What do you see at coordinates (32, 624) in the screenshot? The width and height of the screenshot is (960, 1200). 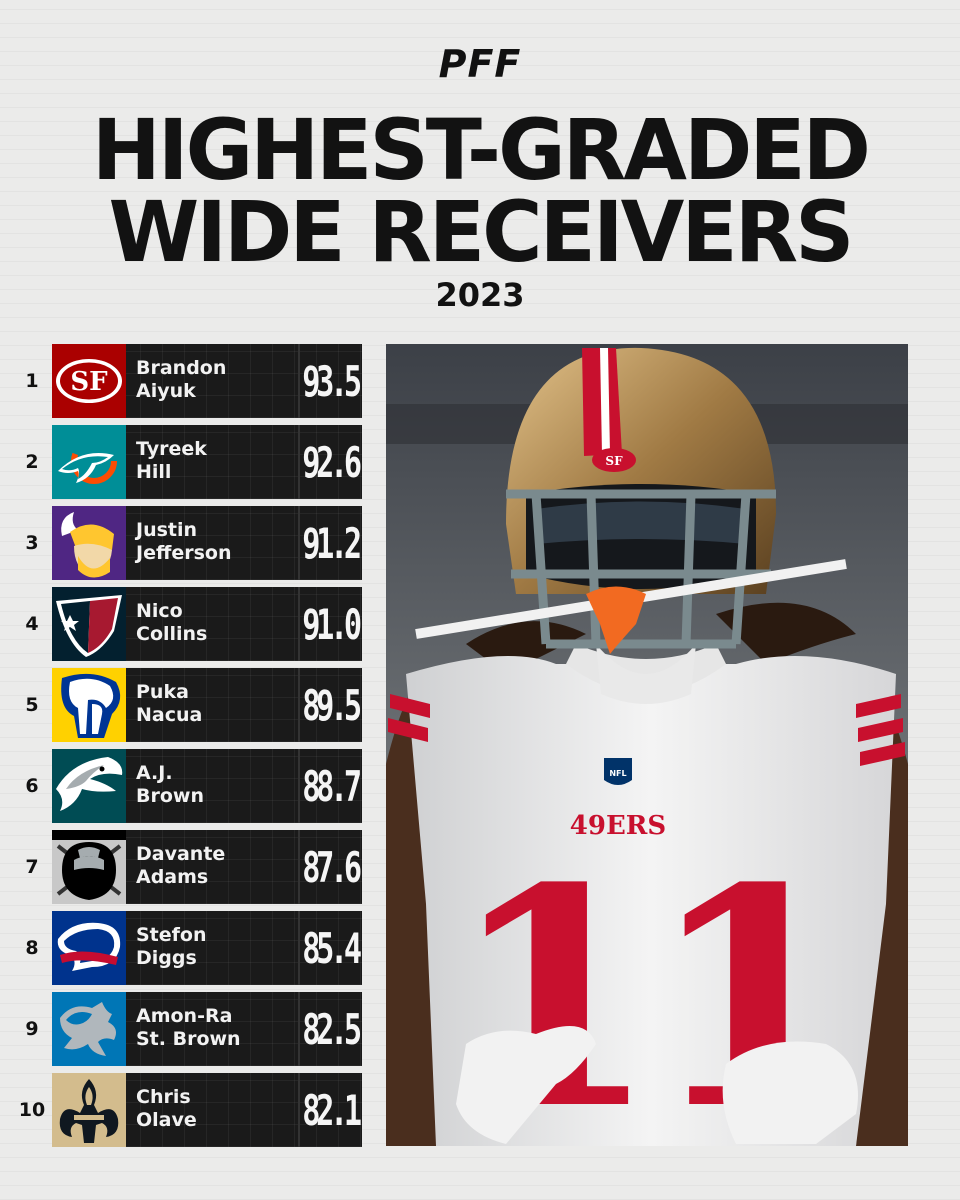 I see `rank-number: 4` at bounding box center [32, 624].